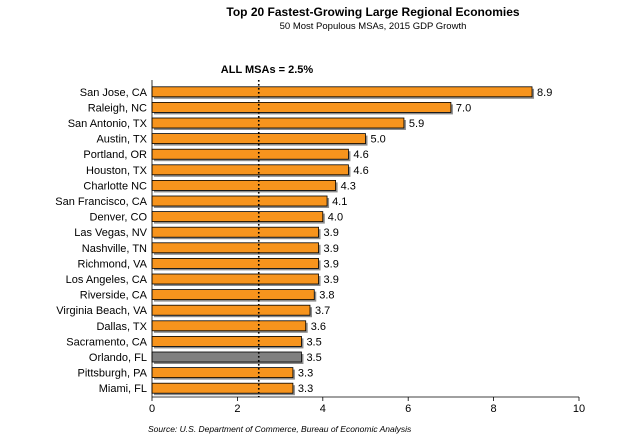 This screenshot has height=444, width=640. I want to click on value-label: 4.1, so click(339, 202).